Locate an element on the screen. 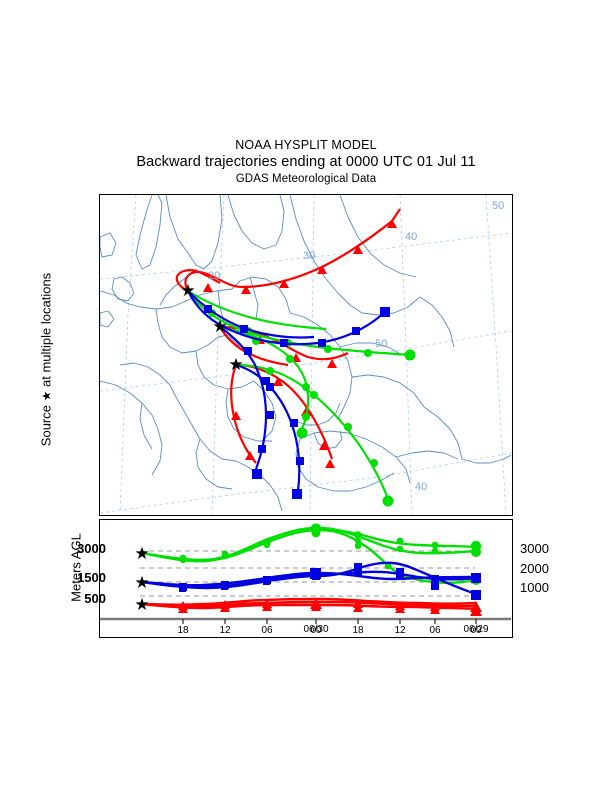 The image size is (612, 792). x-tick-7: 00 is located at coordinates (476, 630).